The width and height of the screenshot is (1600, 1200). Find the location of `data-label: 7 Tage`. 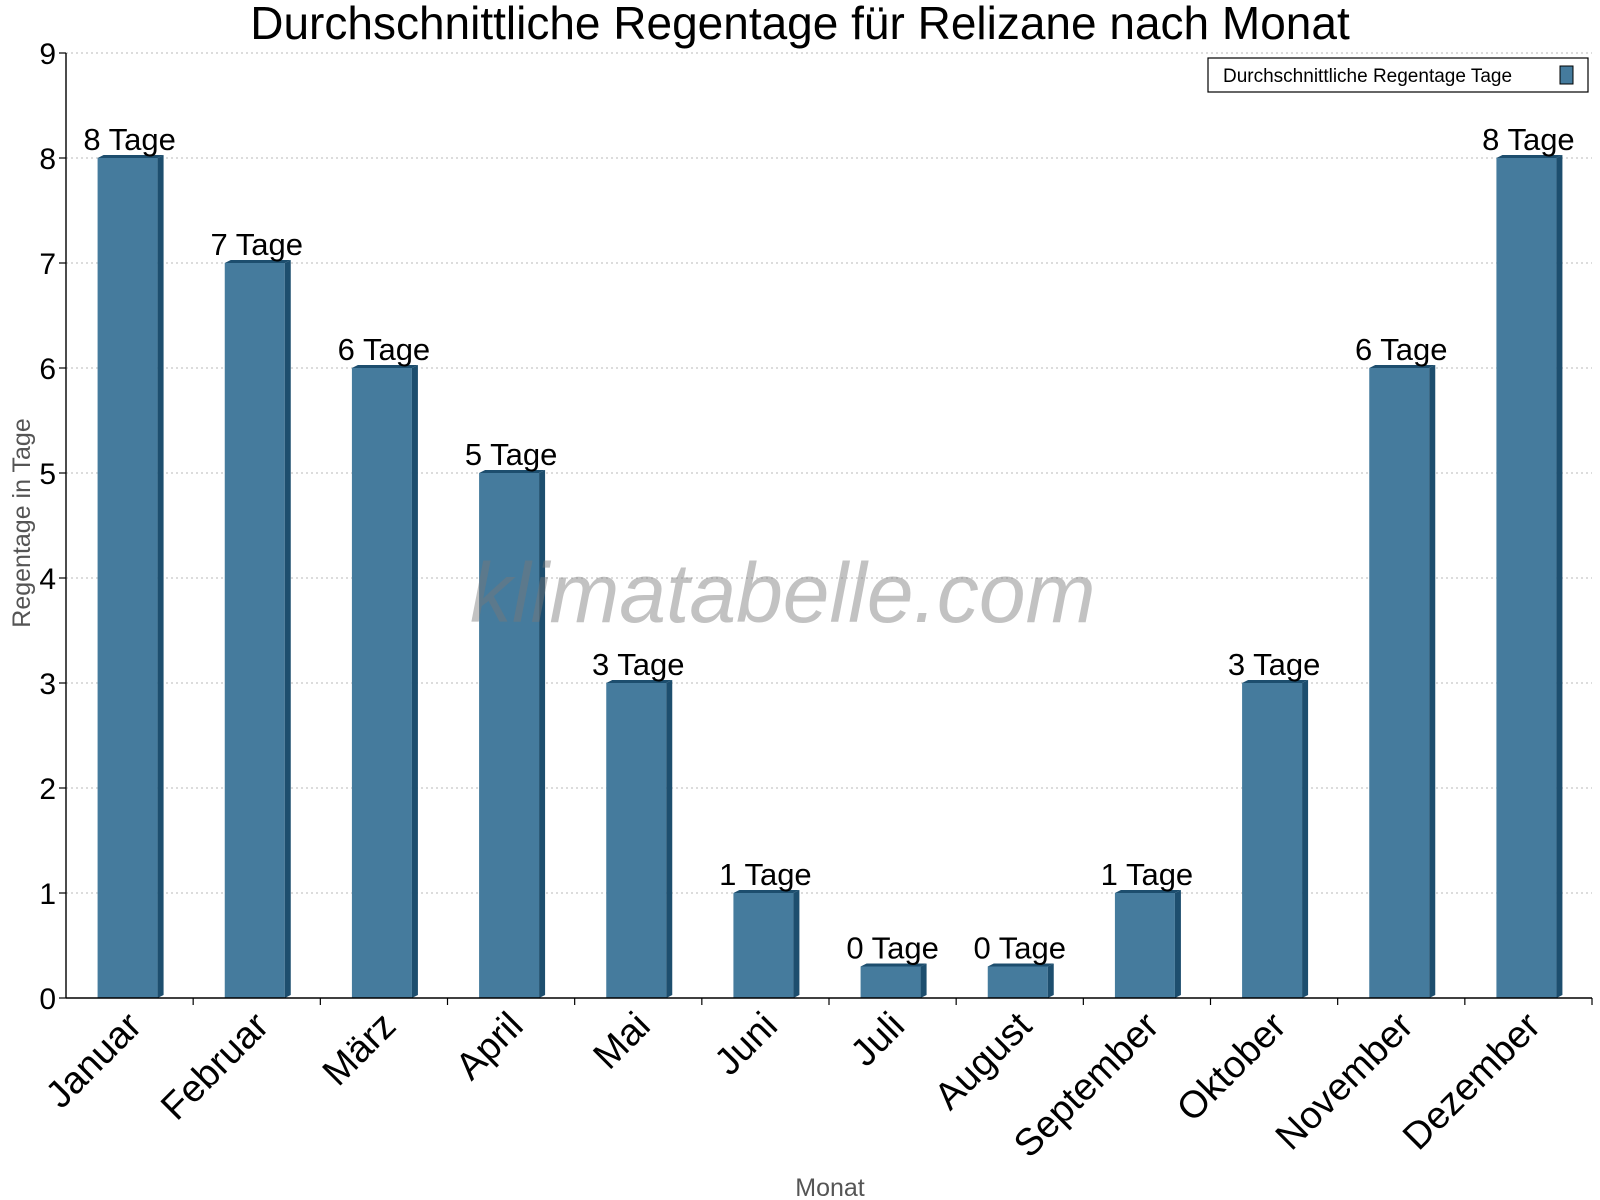

data-label: 7 Tage is located at coordinates (256, 244).